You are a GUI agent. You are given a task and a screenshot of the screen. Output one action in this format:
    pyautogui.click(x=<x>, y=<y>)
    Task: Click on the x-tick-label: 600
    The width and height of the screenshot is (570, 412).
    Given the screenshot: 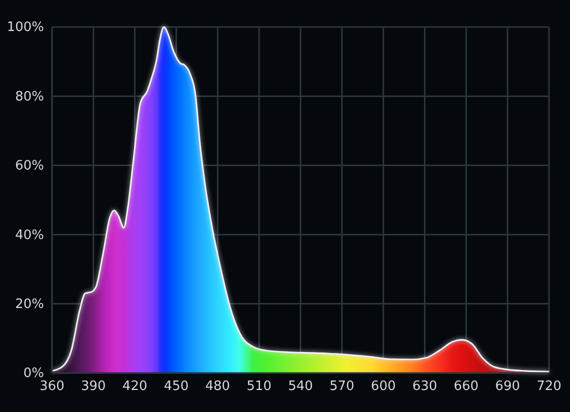 What is the action you would take?
    pyautogui.click(x=383, y=386)
    